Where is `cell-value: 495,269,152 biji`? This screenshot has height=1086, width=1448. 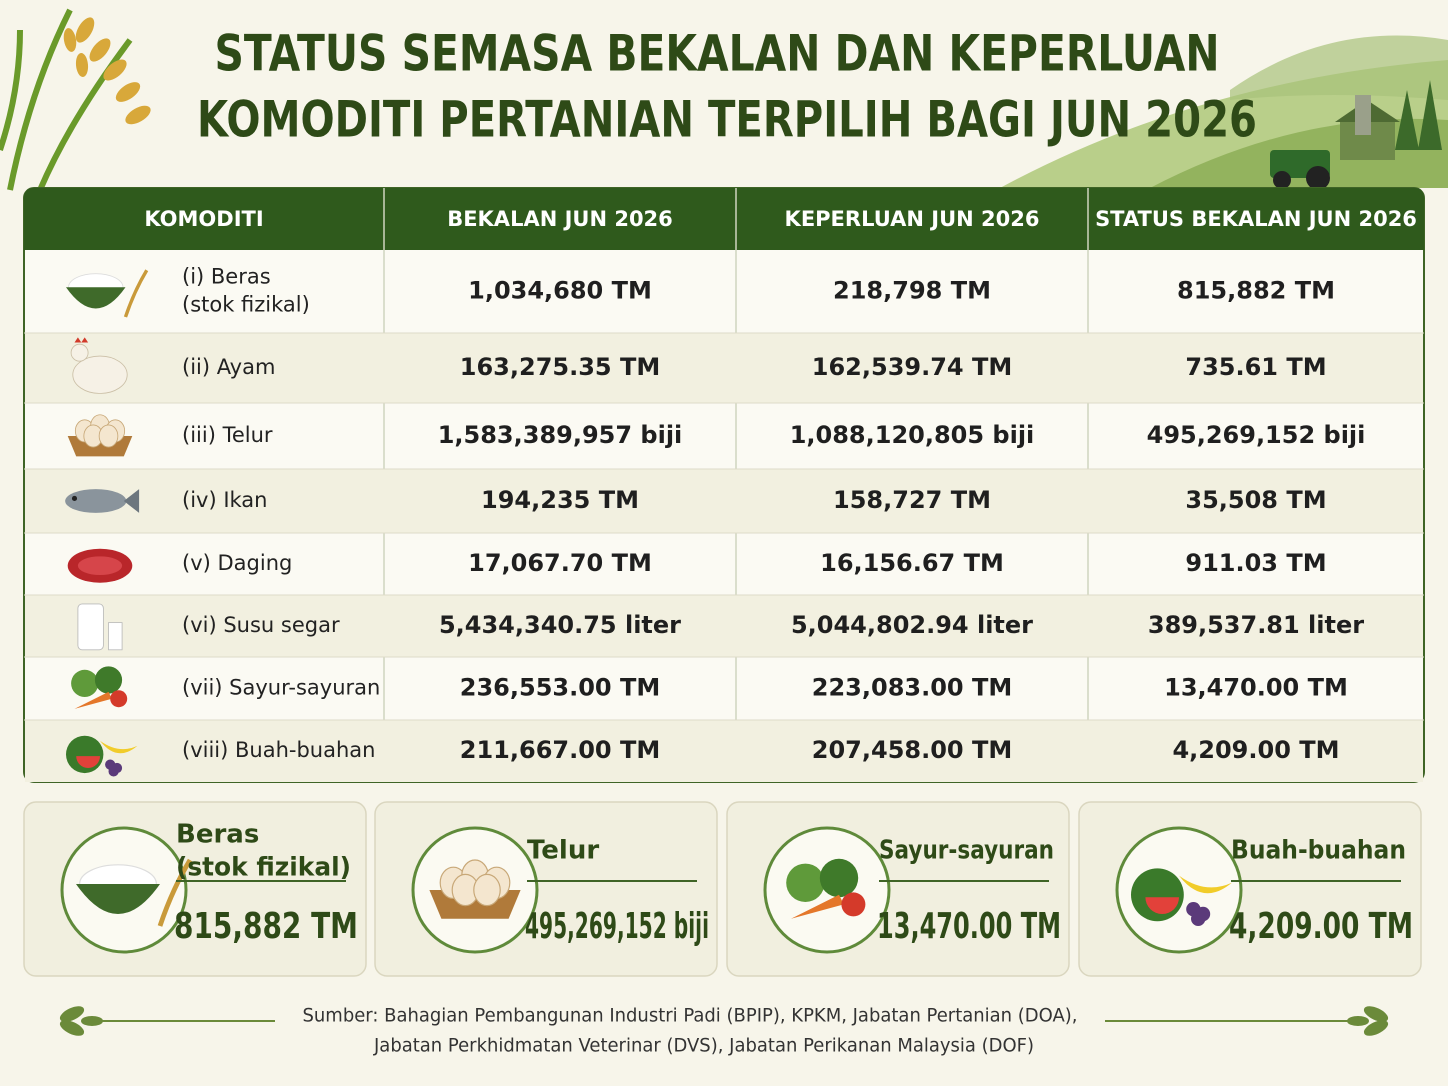 cell-value: 495,269,152 biji is located at coordinates (1256, 435).